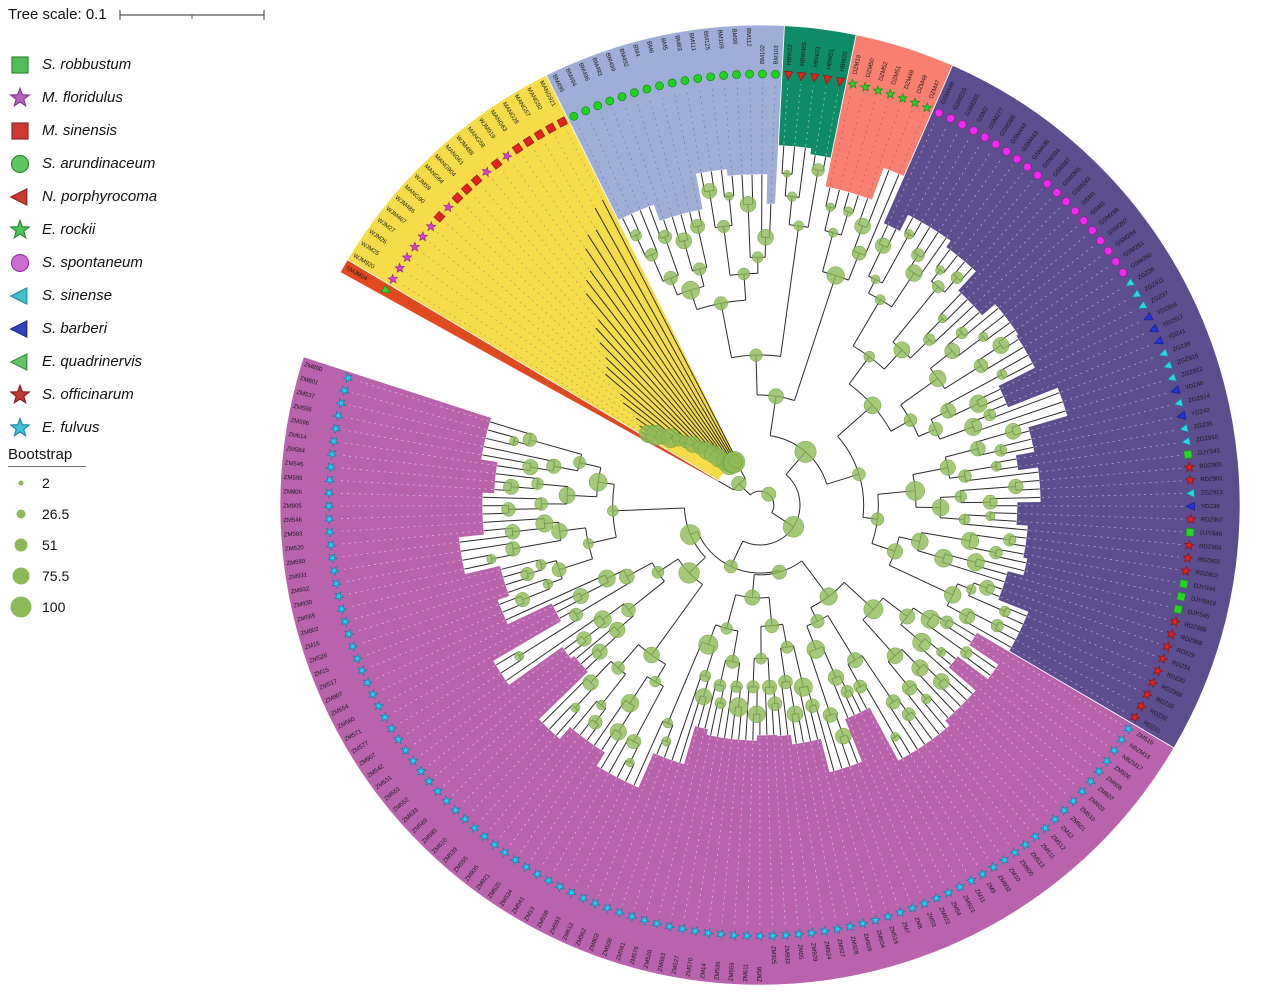 This screenshot has width=1267, height=992. What do you see at coordinates (623, 58) in the screenshot?
I see `tip-label: BM492` at bounding box center [623, 58].